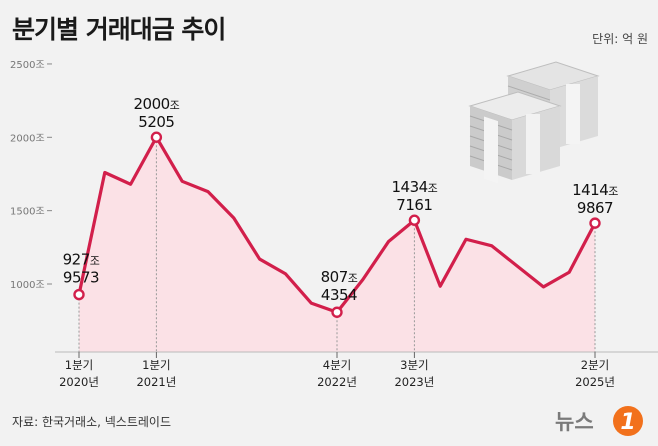 This screenshot has width=658, height=446. I want to click on x-tick-label: 2021년, so click(156, 382).